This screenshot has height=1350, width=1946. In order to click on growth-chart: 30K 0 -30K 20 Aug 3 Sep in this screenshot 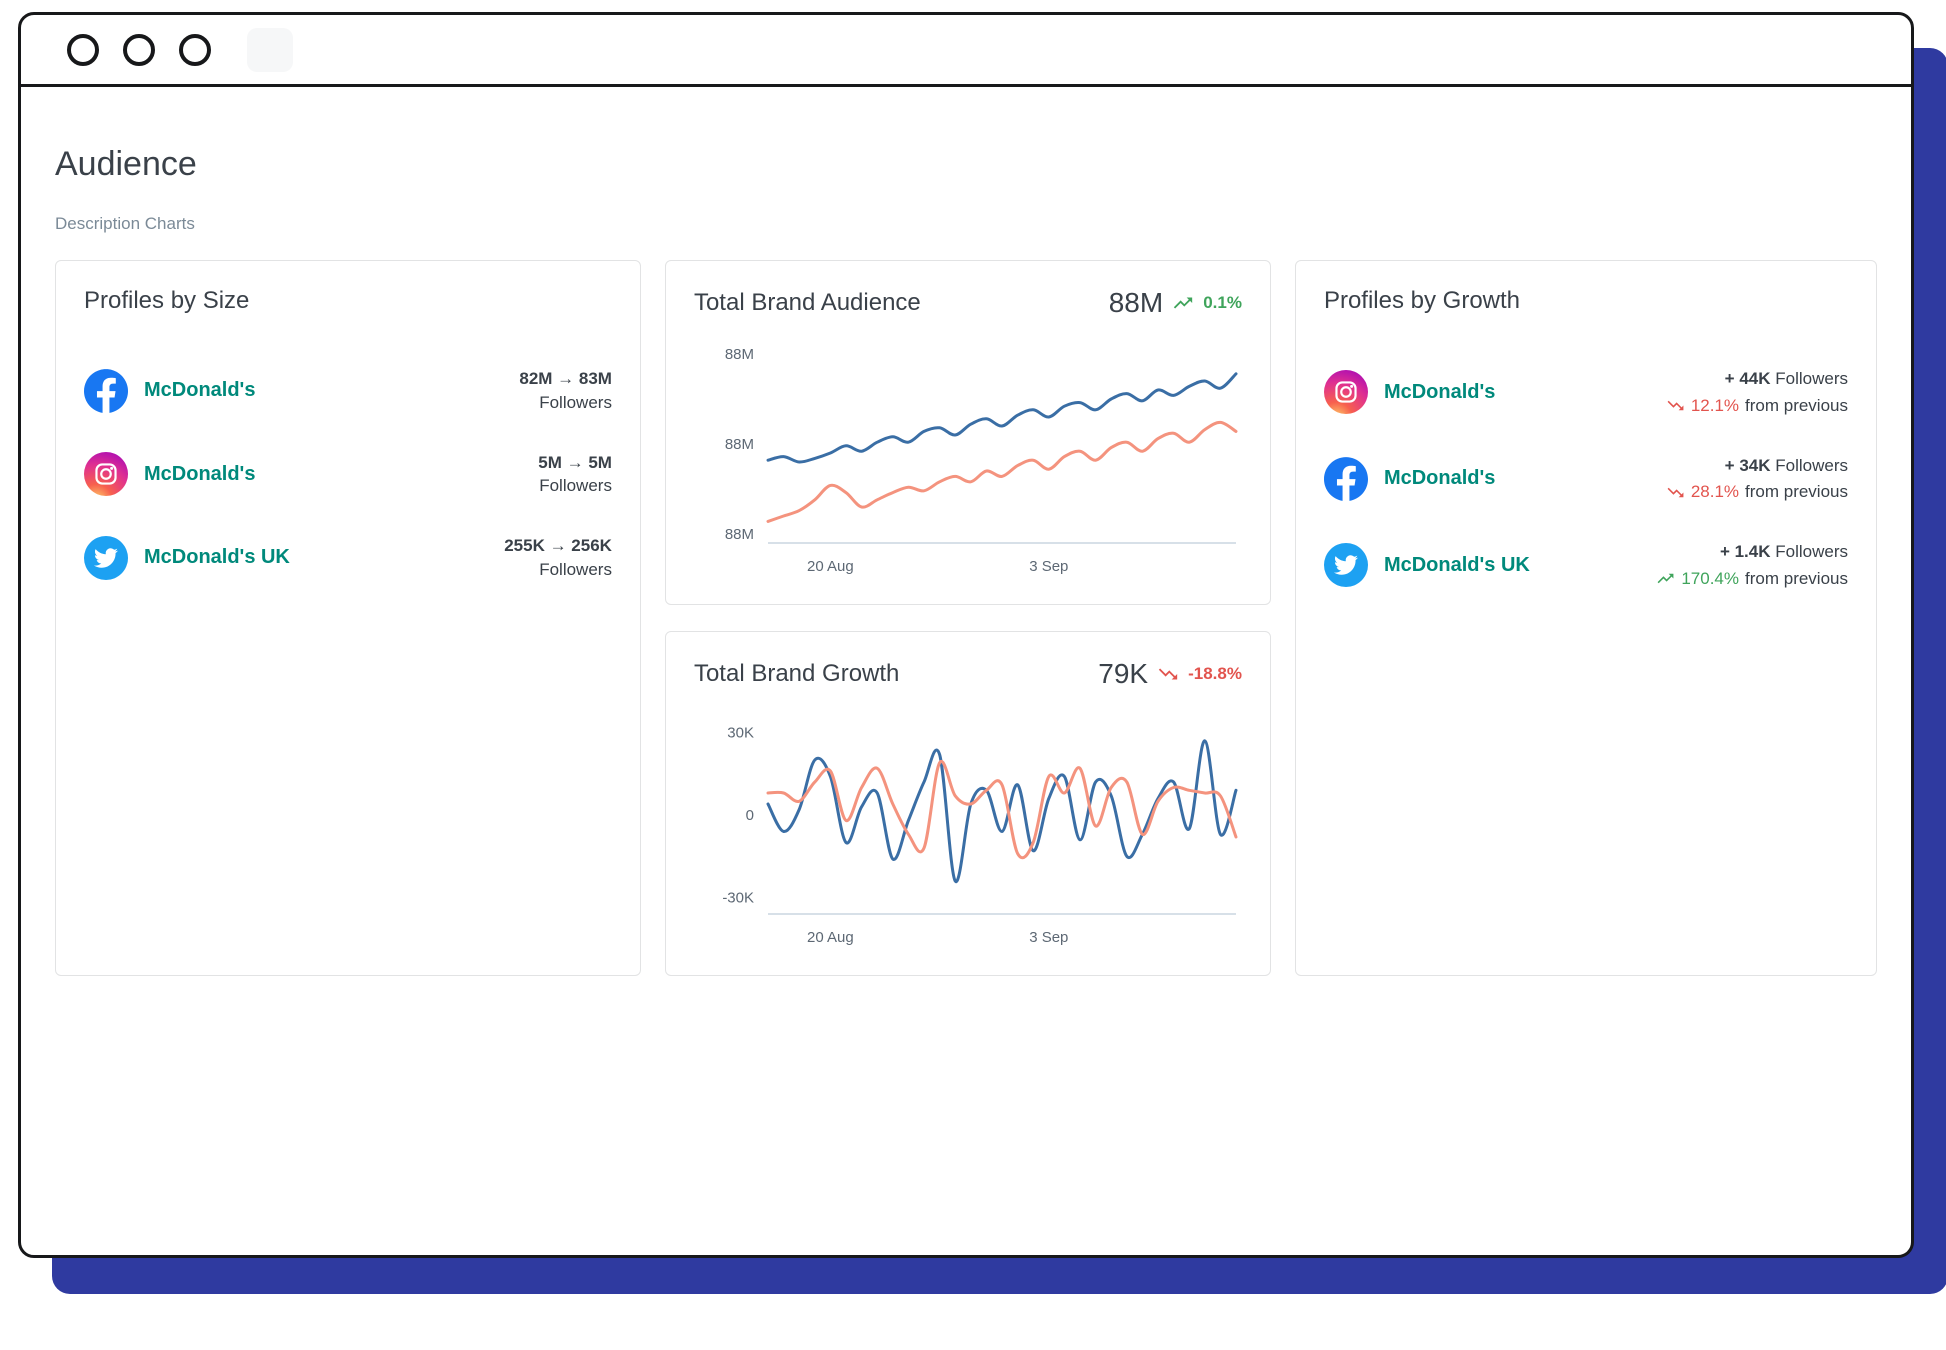, I will do `click(980, 835)`.